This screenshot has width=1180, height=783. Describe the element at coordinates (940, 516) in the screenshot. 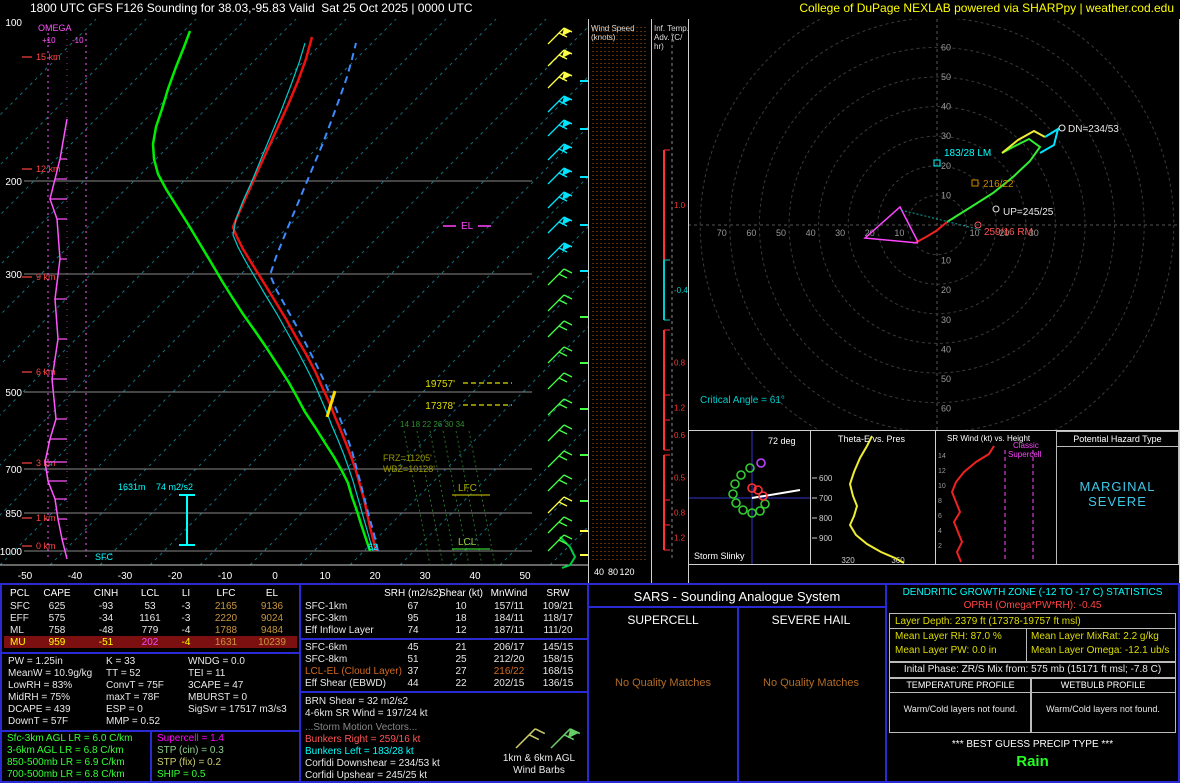

I see `srwind-height-label: 6` at that location.